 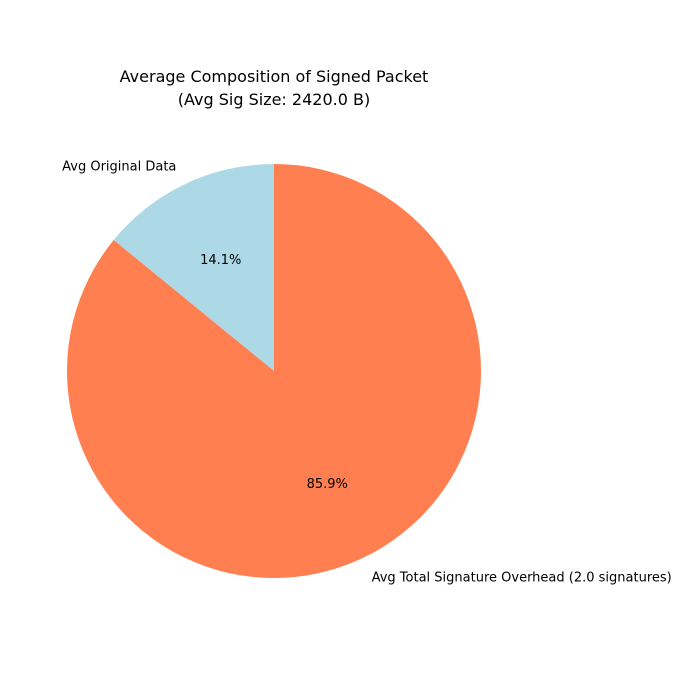 I want to click on slice-percent-2: 85.9%, so click(x=327, y=484).